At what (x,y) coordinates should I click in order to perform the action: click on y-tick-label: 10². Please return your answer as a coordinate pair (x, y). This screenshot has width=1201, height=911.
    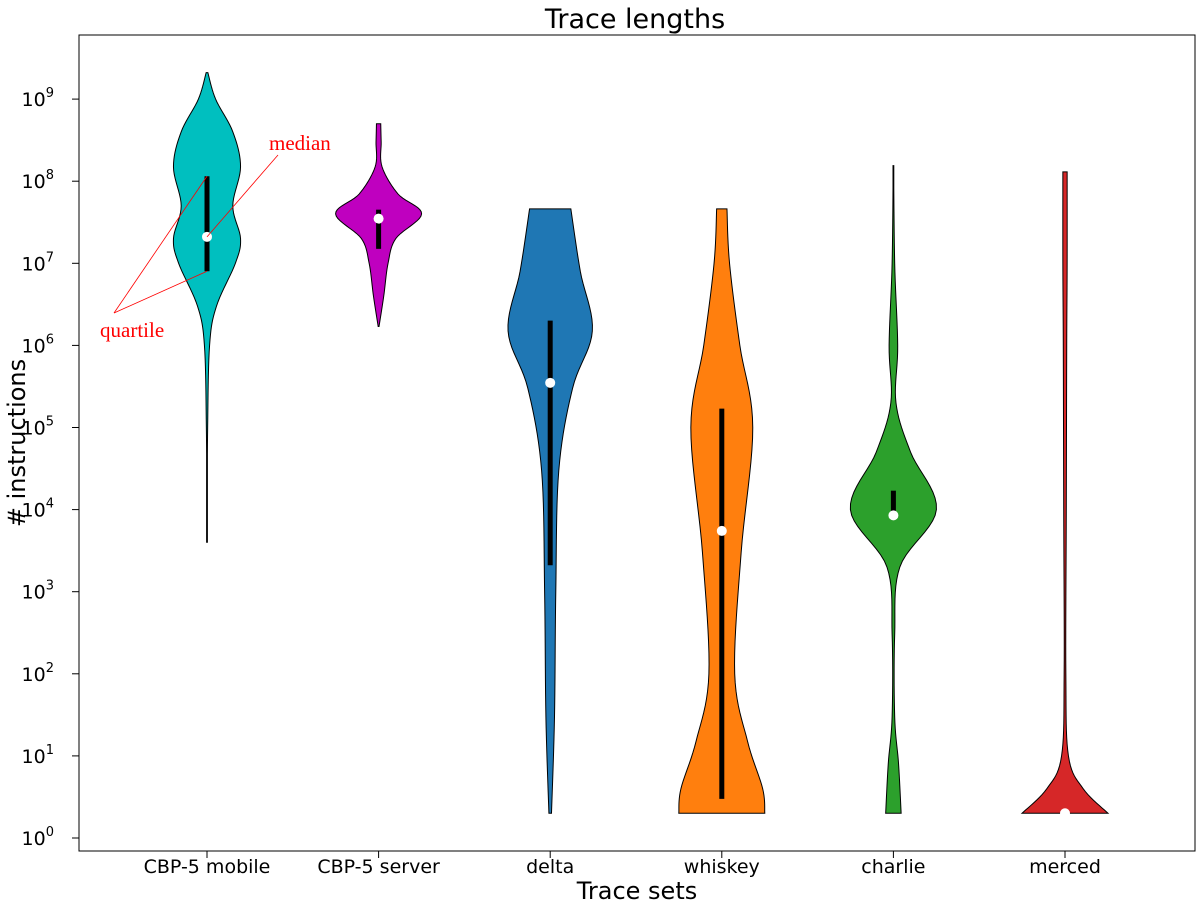
    Looking at the image, I should click on (38, 673).